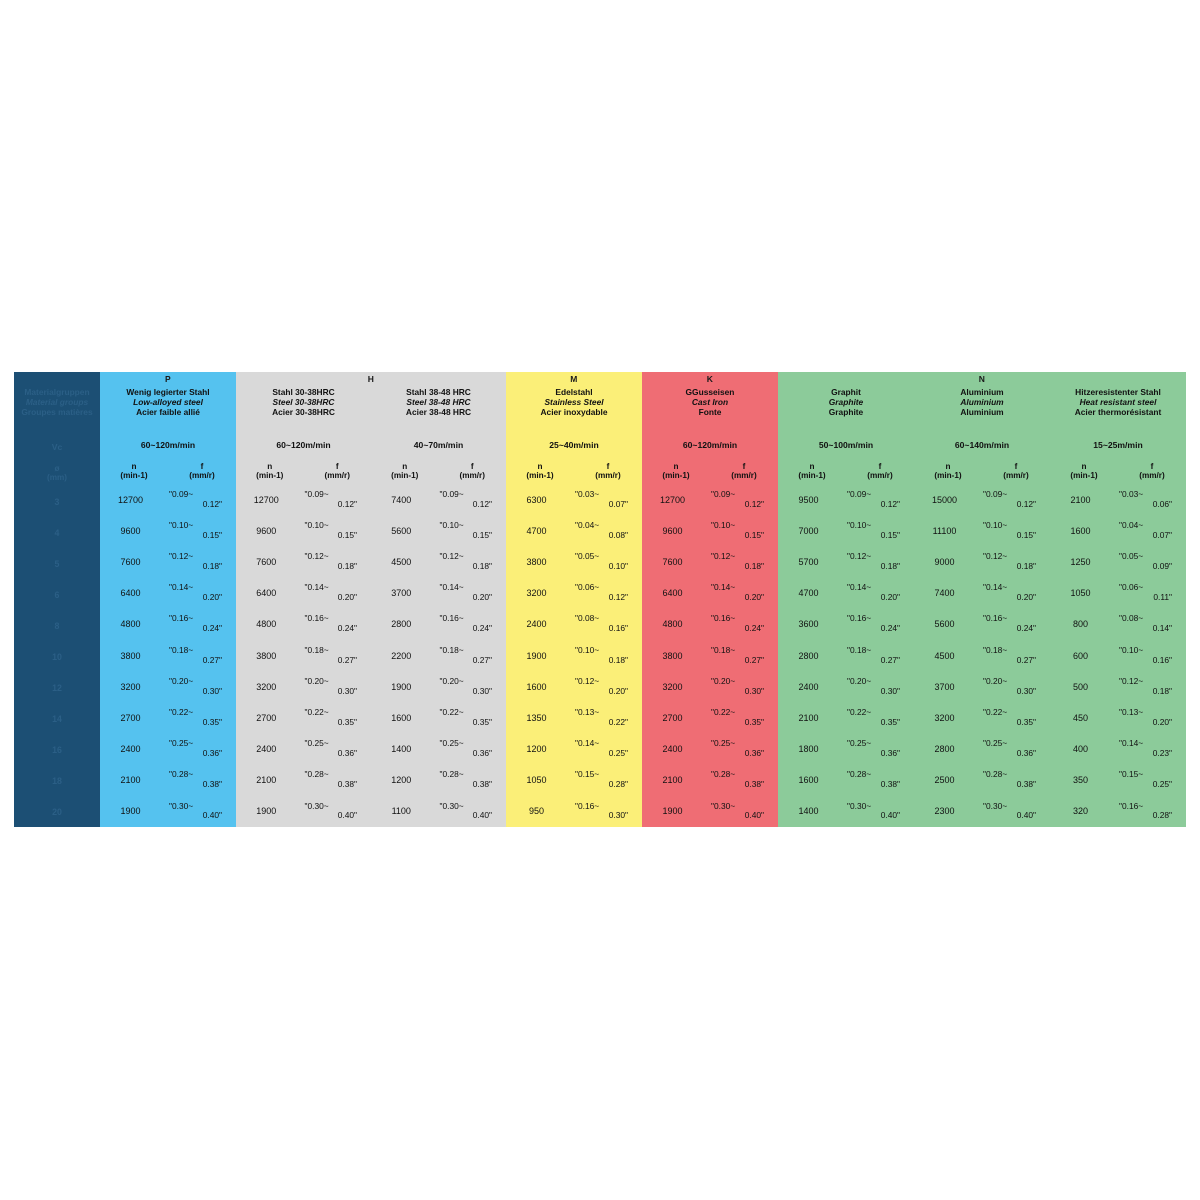 The image size is (1200, 1200). I want to click on feed-range-line-2: 0.14", so click(1162, 628).